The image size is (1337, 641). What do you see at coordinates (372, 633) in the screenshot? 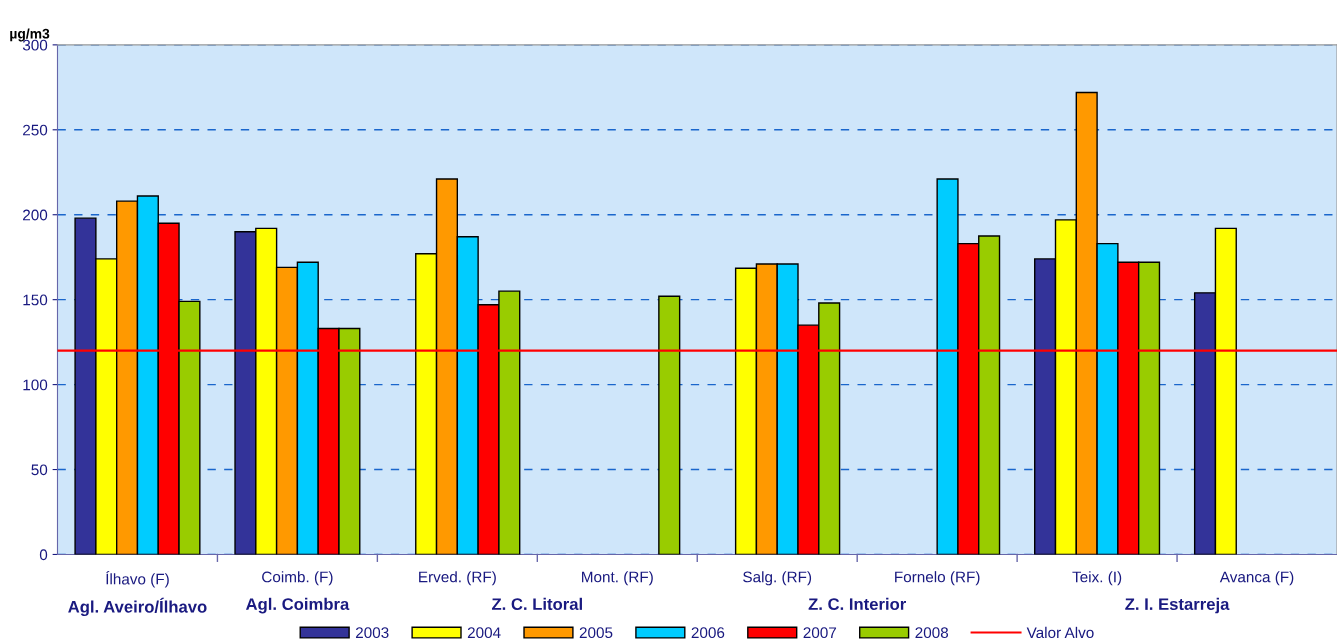
I see `legend-label: 2003` at bounding box center [372, 633].